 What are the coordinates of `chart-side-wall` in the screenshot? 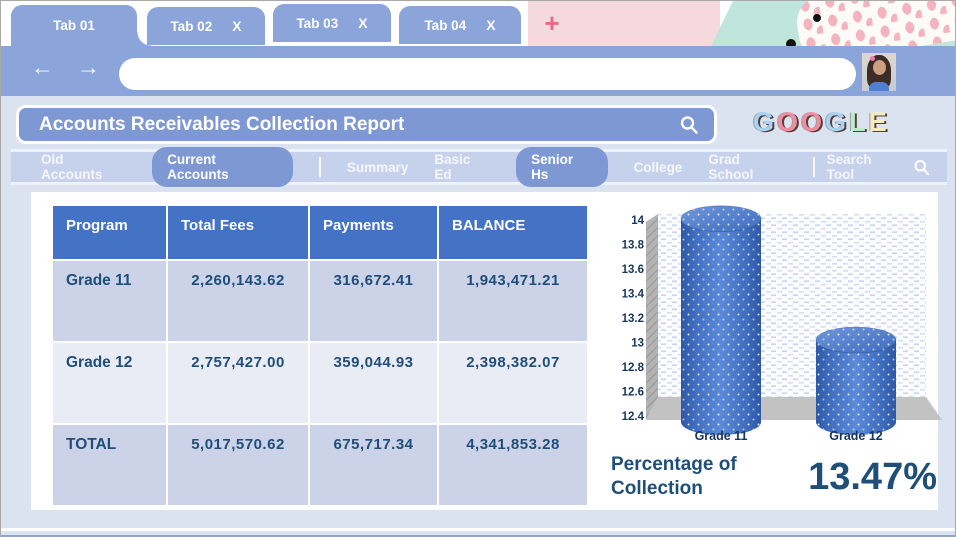 It's located at (652, 317).